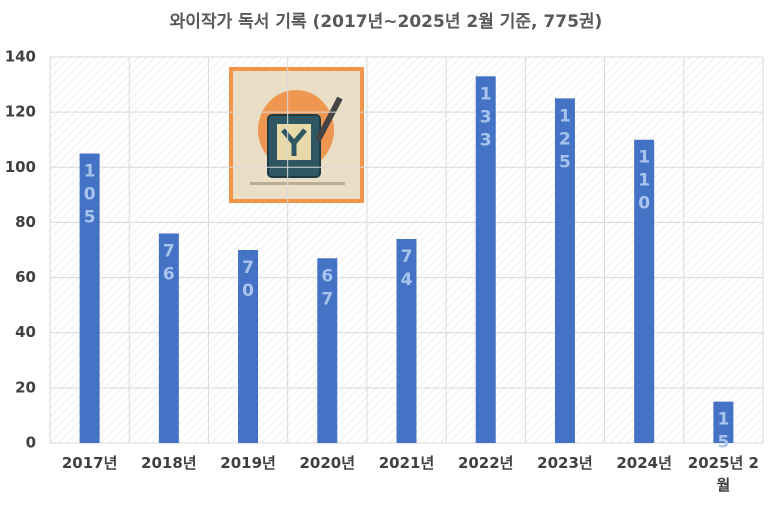  Describe the element at coordinates (644, 463) in the screenshot. I see `x-tick-label: 2024년` at that location.